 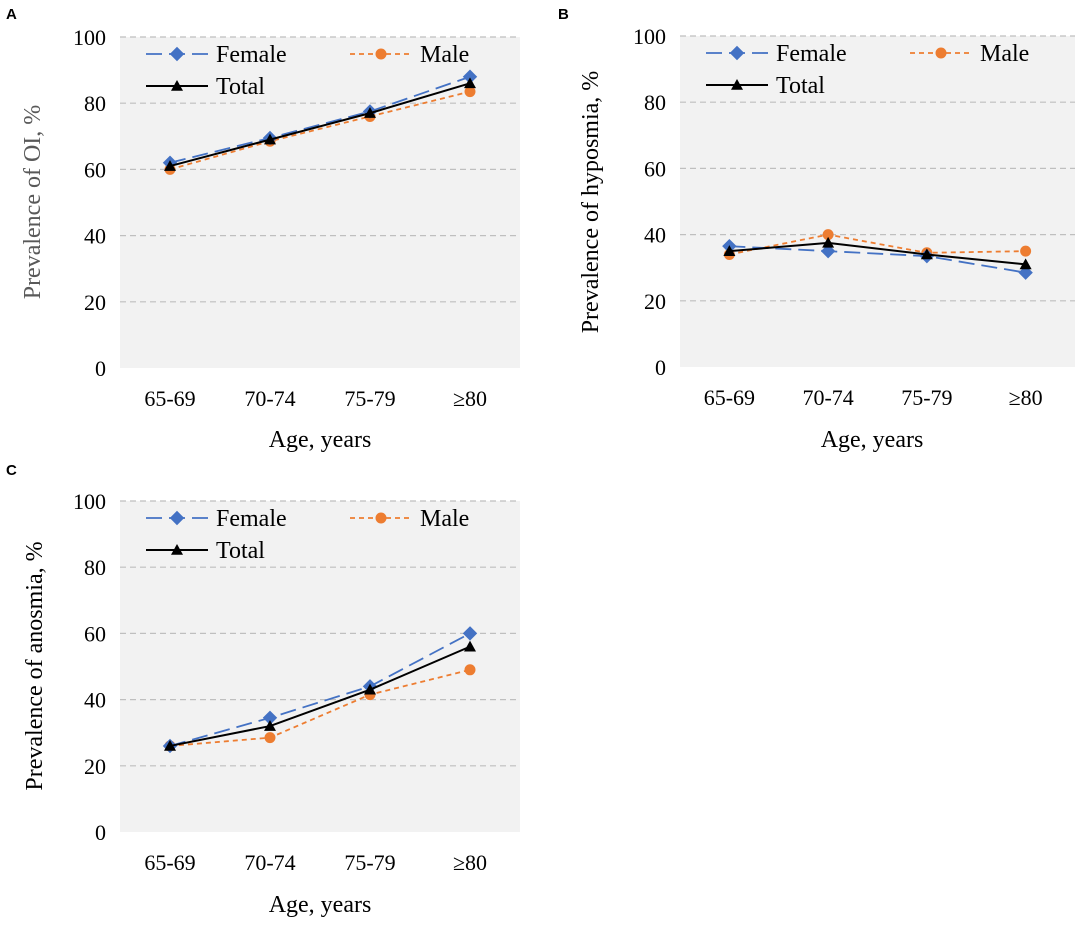 What do you see at coordinates (33, 202) in the screenshot?
I see `y-axis-title: Prevalence of OI, %` at bounding box center [33, 202].